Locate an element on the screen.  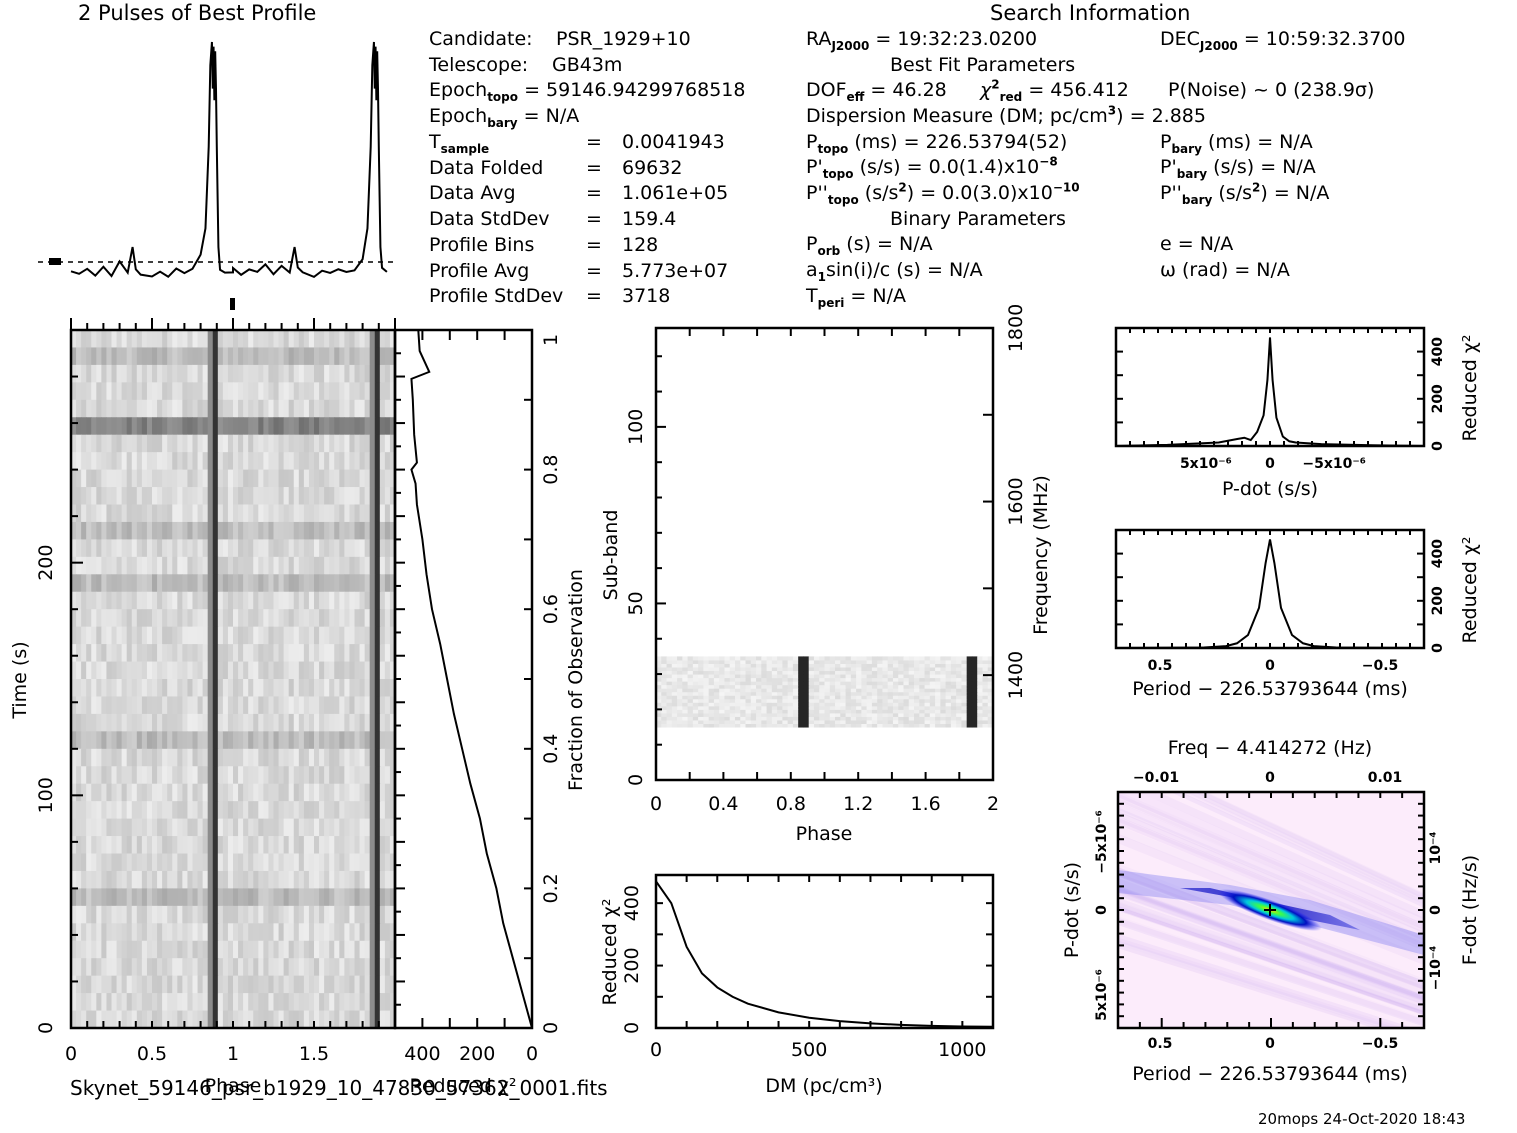
ppdot-streak is located at coordinates (1271, 924).